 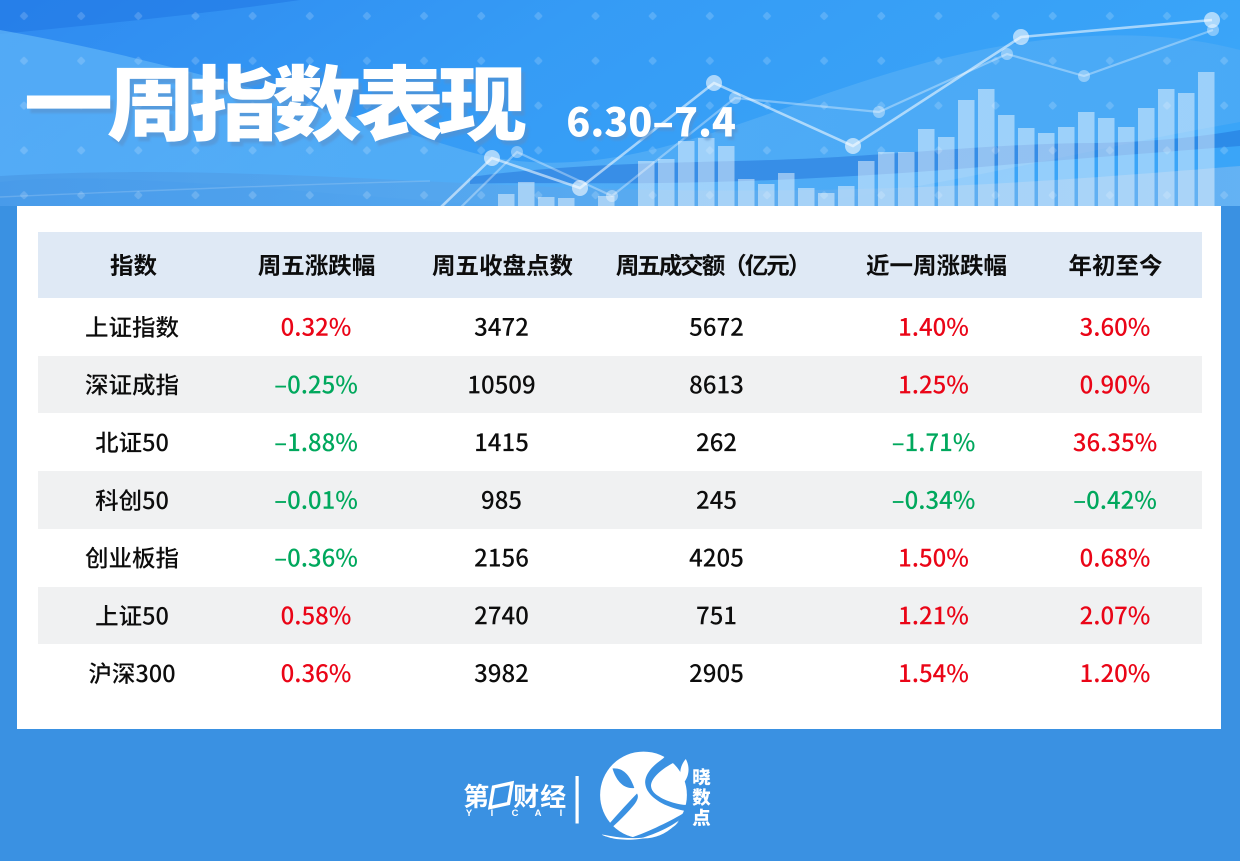 I want to click on svg-text: Y, so click(x=469, y=813).